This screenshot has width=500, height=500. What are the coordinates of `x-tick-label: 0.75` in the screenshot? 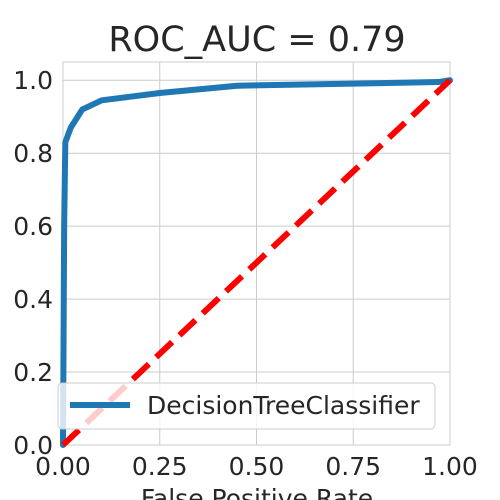 It's located at (353, 466).